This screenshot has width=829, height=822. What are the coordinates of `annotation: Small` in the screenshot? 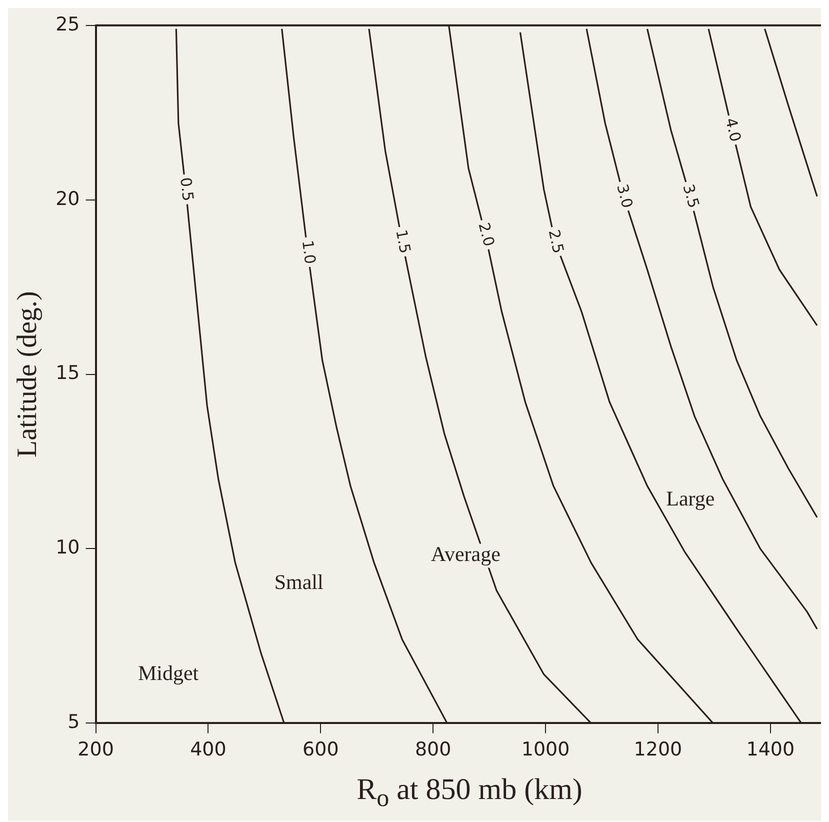 It's located at (299, 582).